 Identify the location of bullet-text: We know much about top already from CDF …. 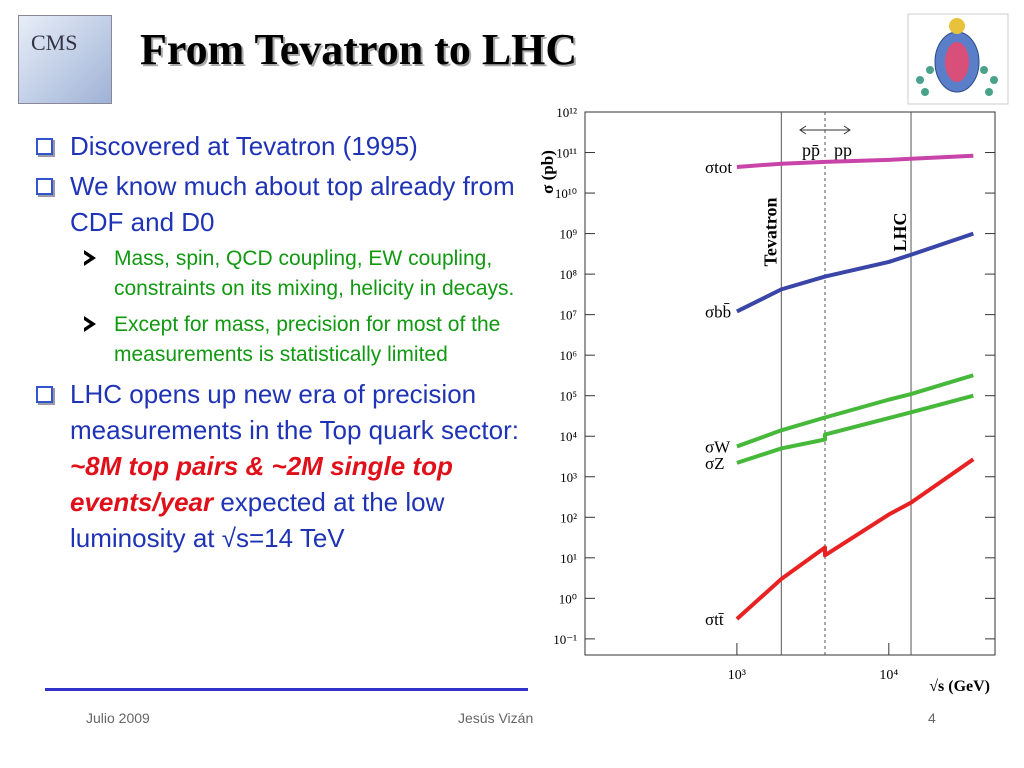
(292, 204).